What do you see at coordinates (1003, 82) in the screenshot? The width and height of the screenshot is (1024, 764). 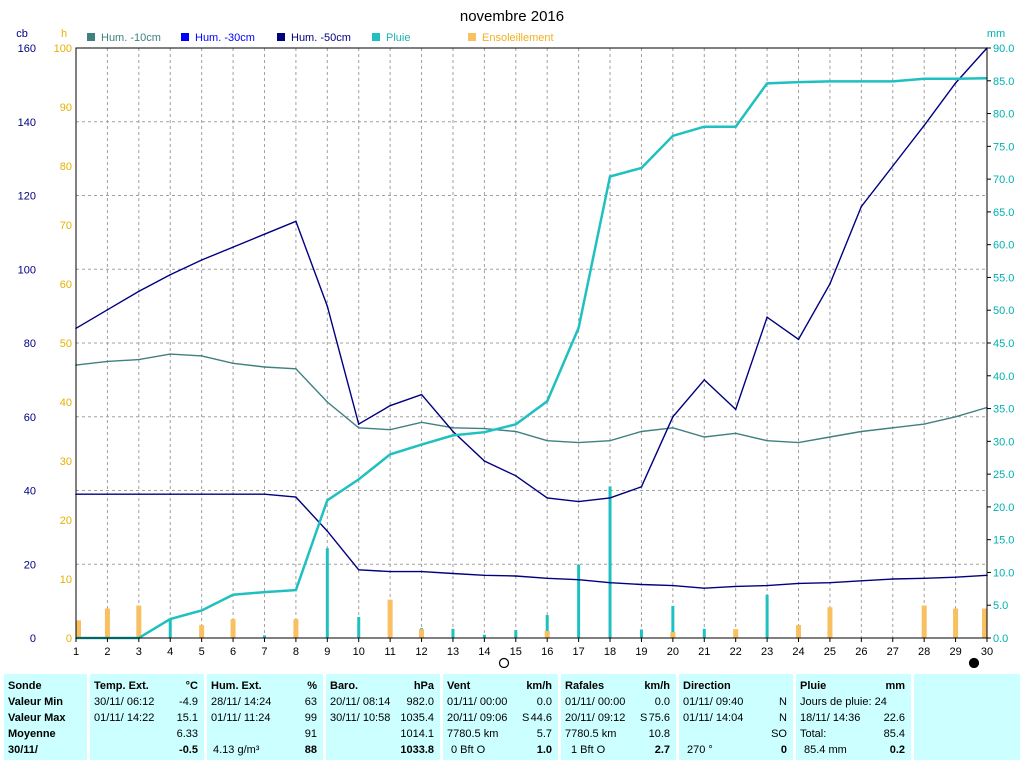 I see `y-tick-label-mm: 85.0` at bounding box center [1003, 82].